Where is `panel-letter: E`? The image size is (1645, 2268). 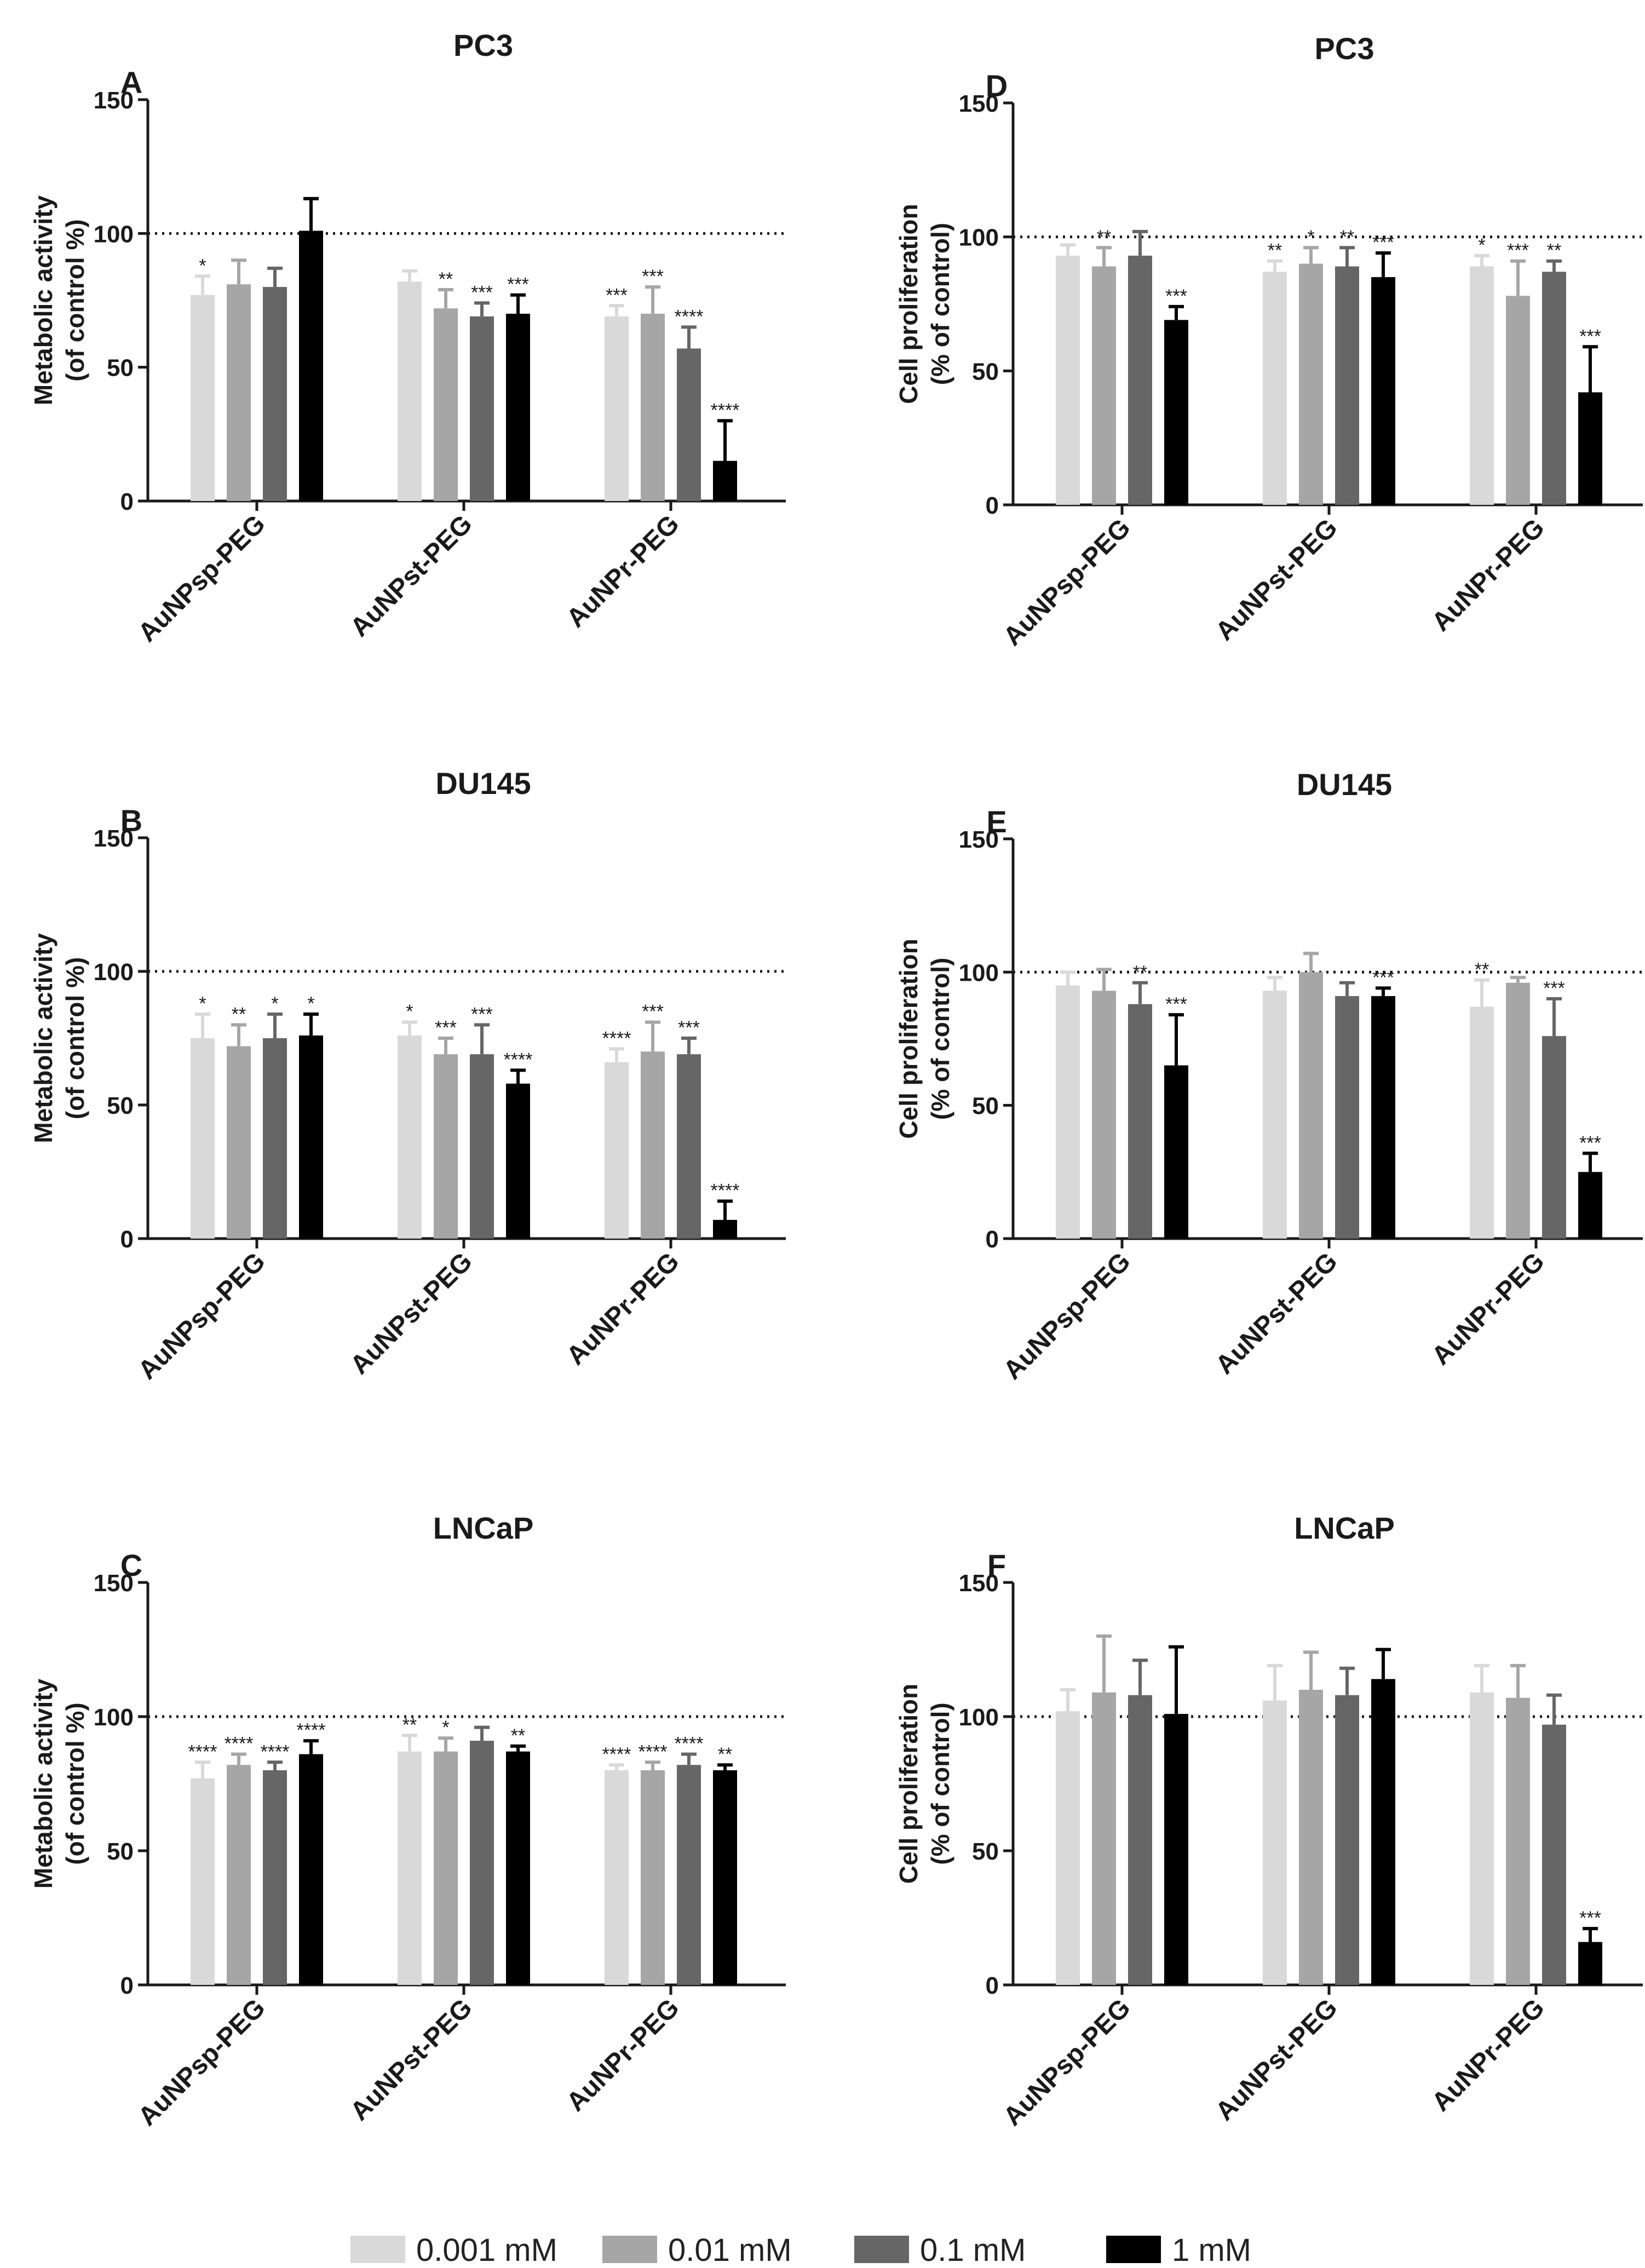 panel-letter: E is located at coordinates (996, 821).